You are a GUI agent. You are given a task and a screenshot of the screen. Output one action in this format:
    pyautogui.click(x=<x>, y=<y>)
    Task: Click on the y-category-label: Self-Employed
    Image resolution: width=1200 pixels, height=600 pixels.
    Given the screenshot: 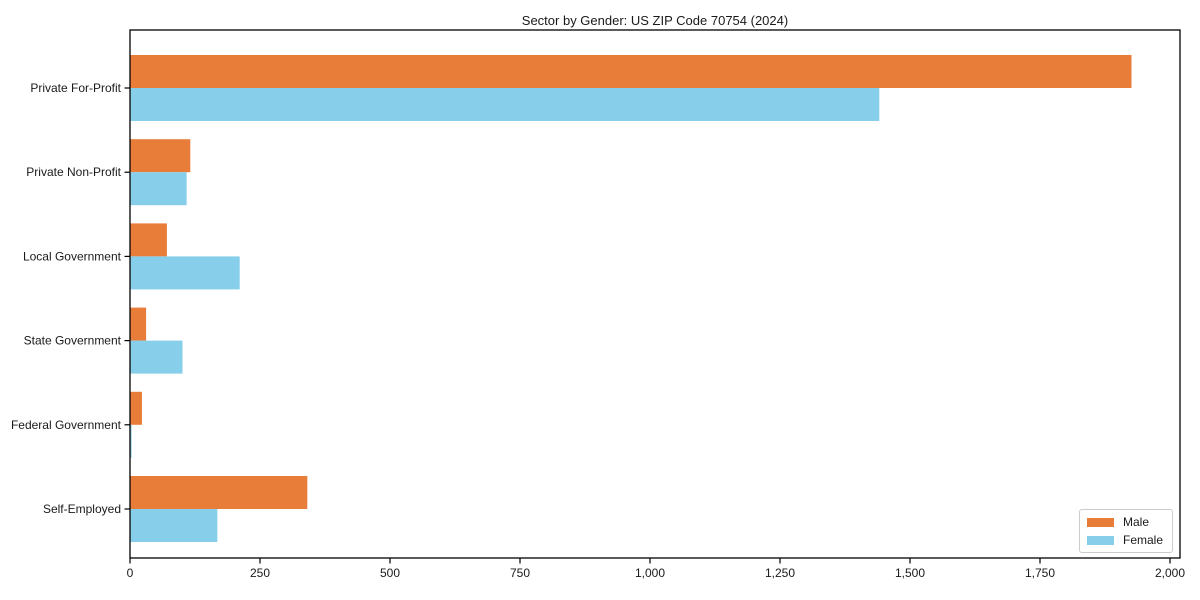 What is the action you would take?
    pyautogui.click(x=82, y=509)
    